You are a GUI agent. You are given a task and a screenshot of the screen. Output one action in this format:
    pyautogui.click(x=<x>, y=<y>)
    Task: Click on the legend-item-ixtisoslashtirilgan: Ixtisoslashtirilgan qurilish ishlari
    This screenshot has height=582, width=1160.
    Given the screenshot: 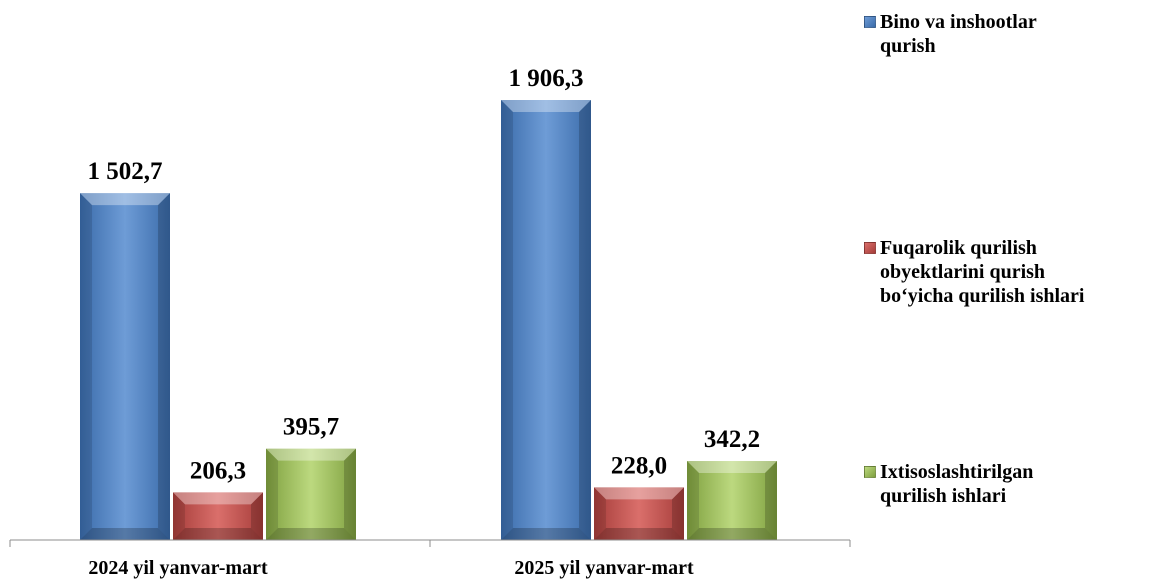 What is the action you would take?
    pyautogui.click(x=948, y=484)
    